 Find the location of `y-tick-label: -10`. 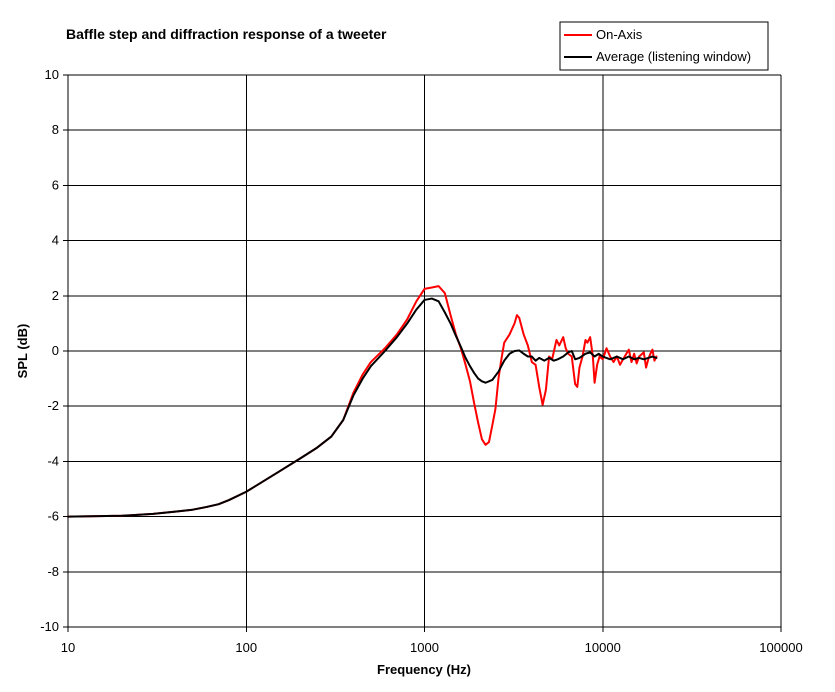

y-tick-label: -10 is located at coordinates (49, 626).